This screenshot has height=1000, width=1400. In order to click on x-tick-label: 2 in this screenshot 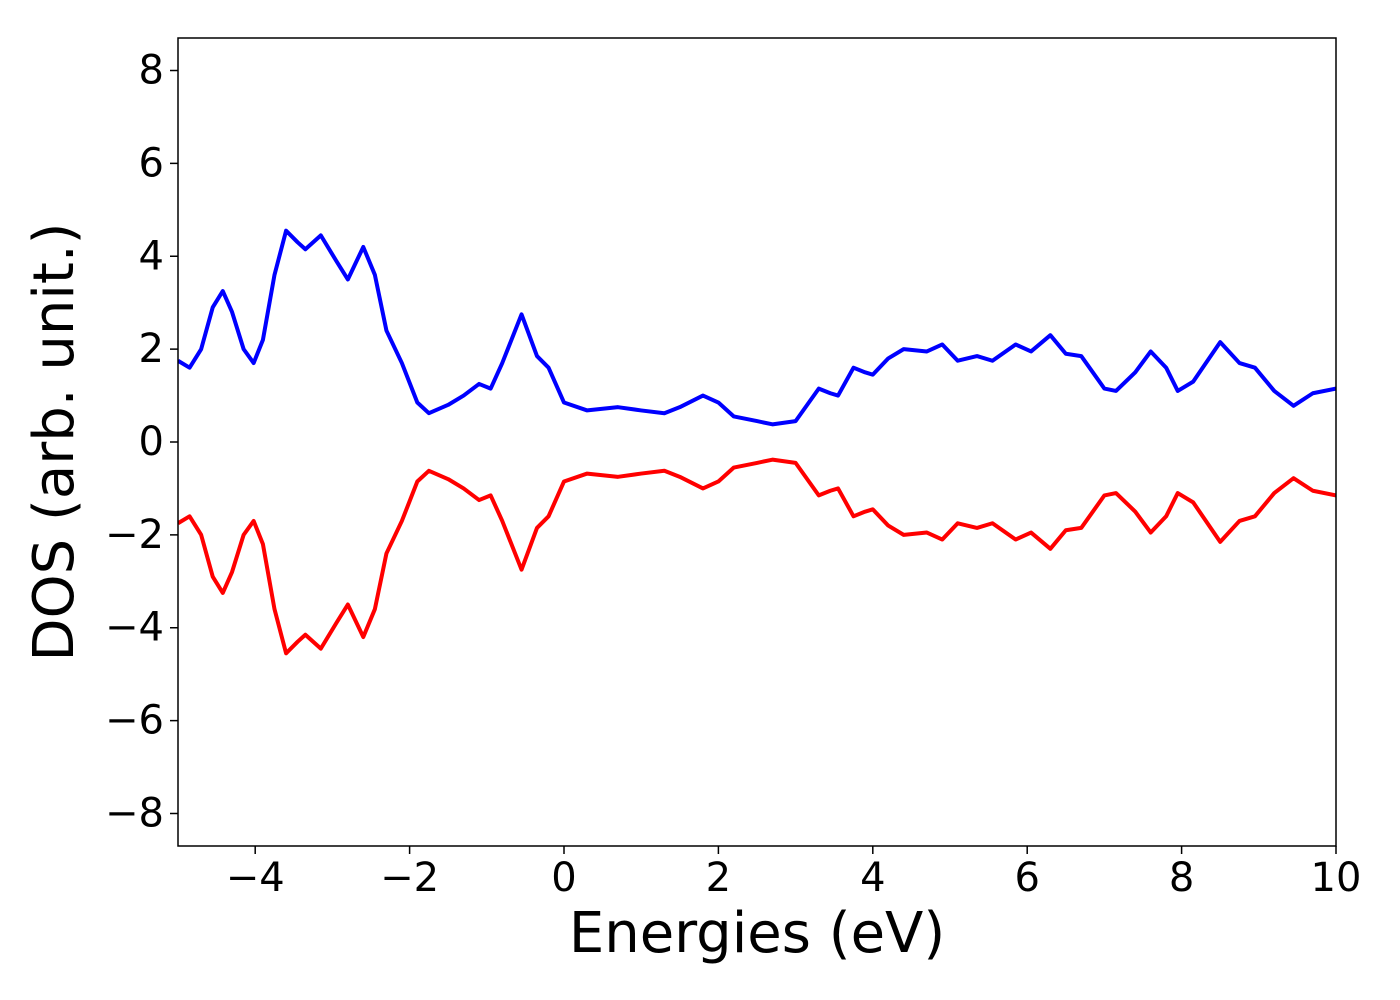, I will do `click(718, 878)`.